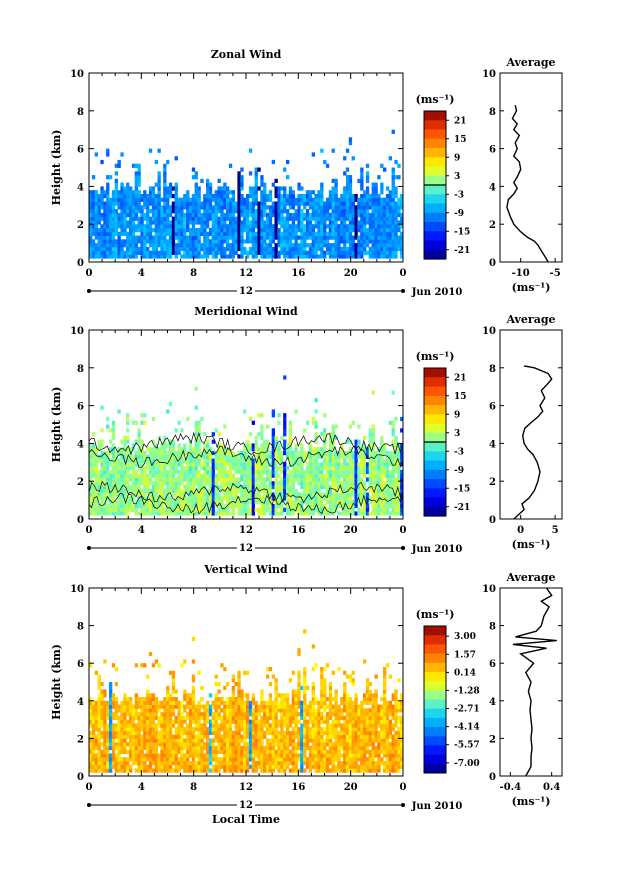  What do you see at coordinates (555, 273) in the screenshot?
I see `average-x-tick-label: -5` at bounding box center [555, 273].